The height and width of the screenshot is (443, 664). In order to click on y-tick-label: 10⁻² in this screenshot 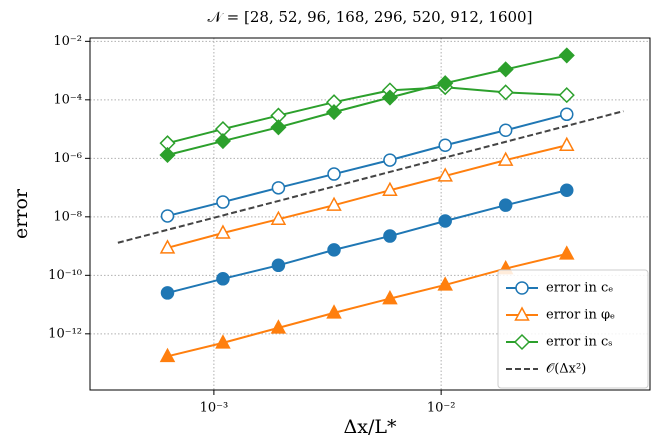, I will do `click(67, 41)`.